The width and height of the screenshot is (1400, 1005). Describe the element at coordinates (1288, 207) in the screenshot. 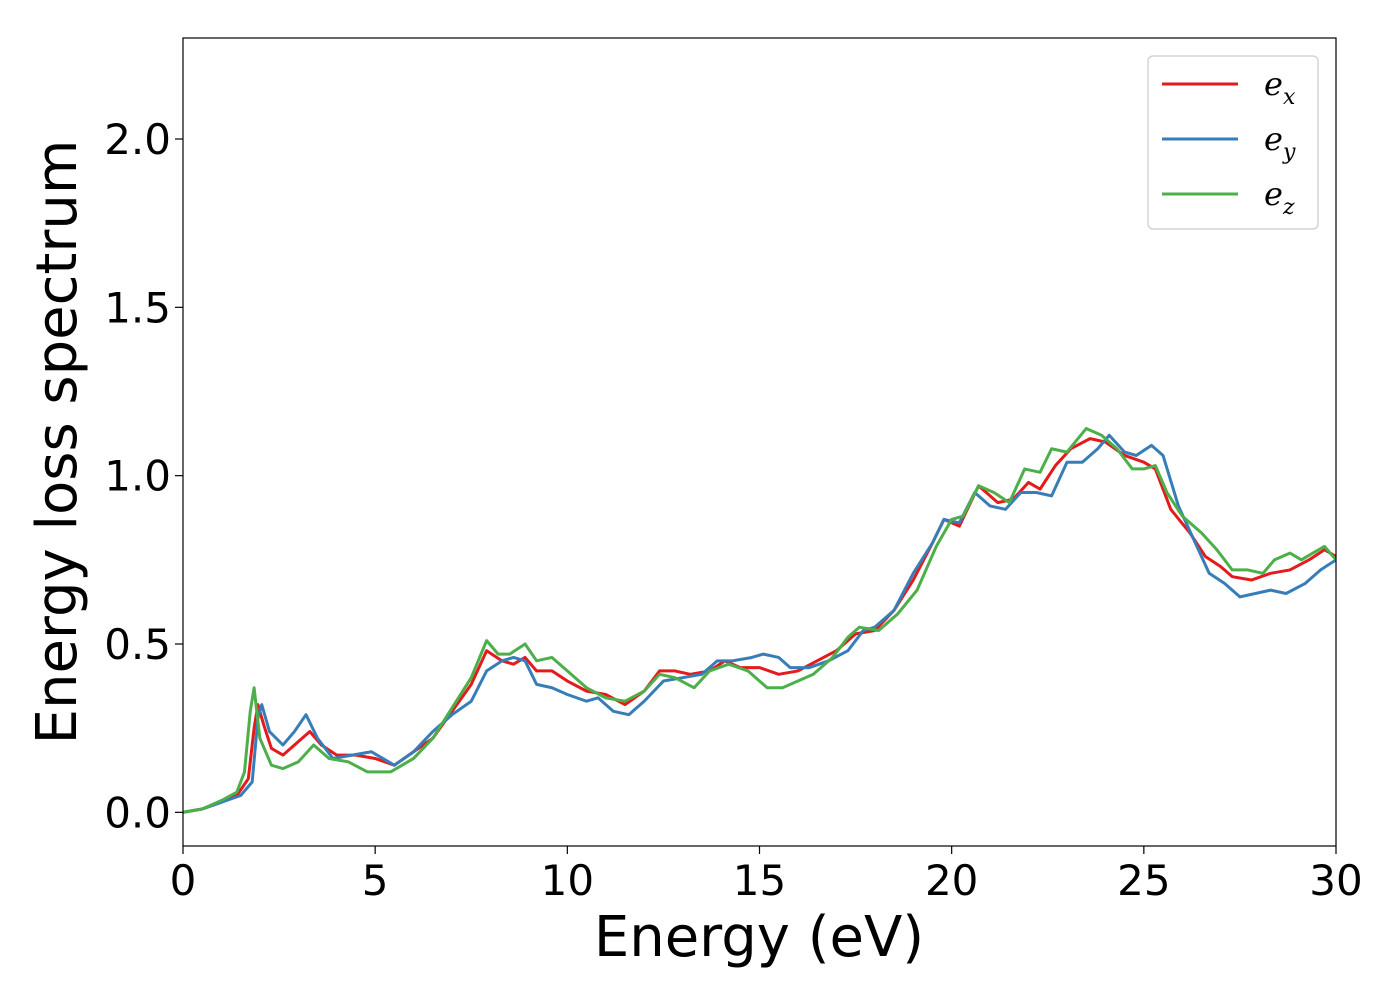

I see `legend-subscript: z` at that location.